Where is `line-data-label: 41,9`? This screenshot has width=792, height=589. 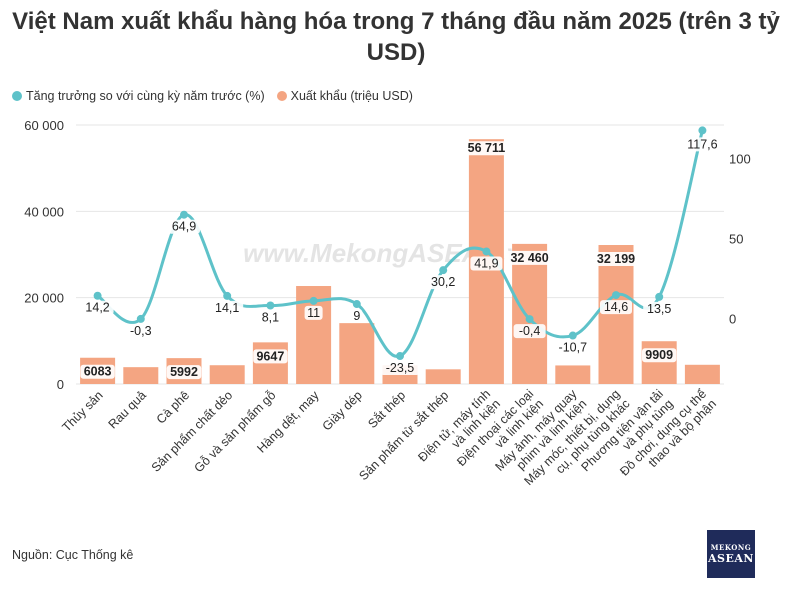 line-data-label: 41,9 is located at coordinates (486, 263).